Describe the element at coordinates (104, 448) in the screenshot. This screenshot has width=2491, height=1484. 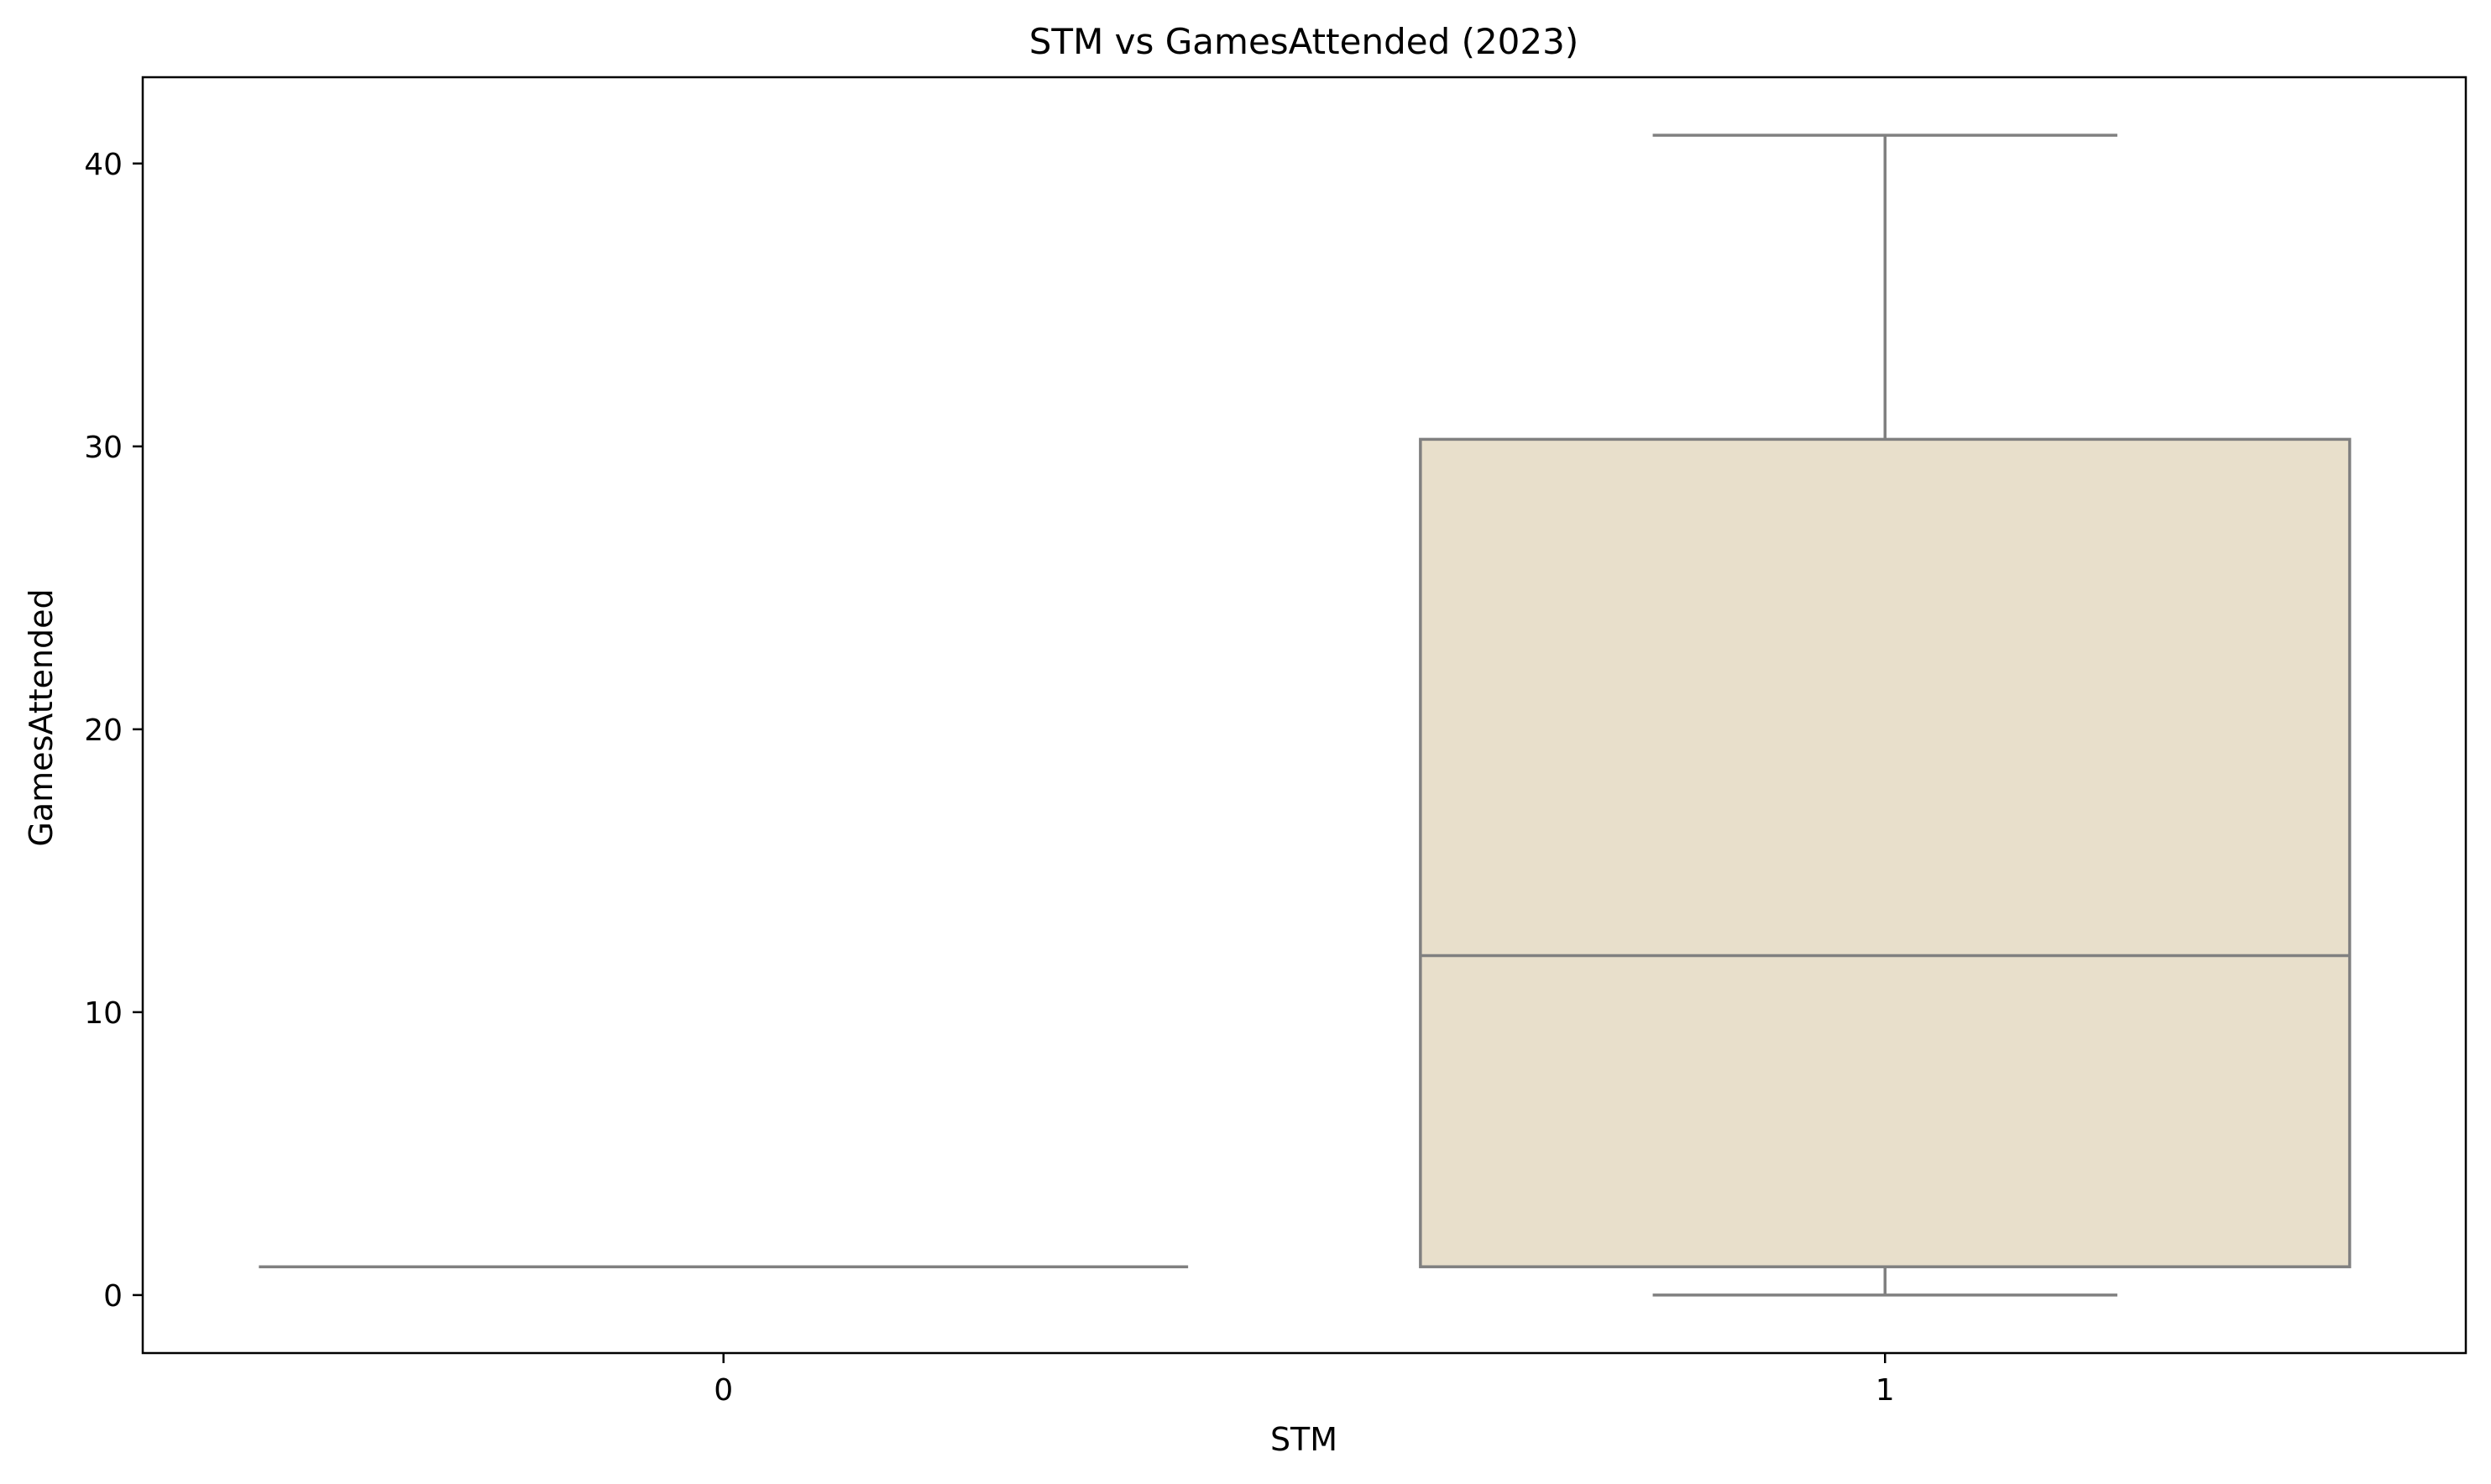
I see `y-tick-label: 30` at that location.